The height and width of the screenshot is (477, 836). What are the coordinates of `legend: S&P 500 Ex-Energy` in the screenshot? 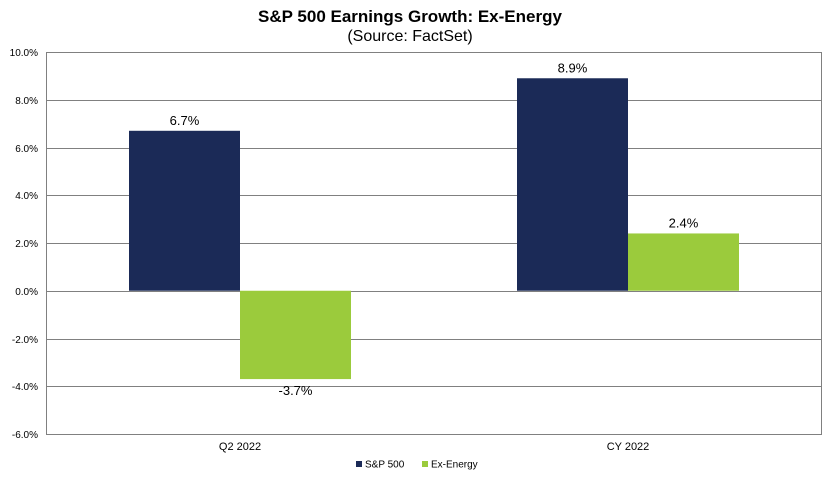 It's located at (417, 465).